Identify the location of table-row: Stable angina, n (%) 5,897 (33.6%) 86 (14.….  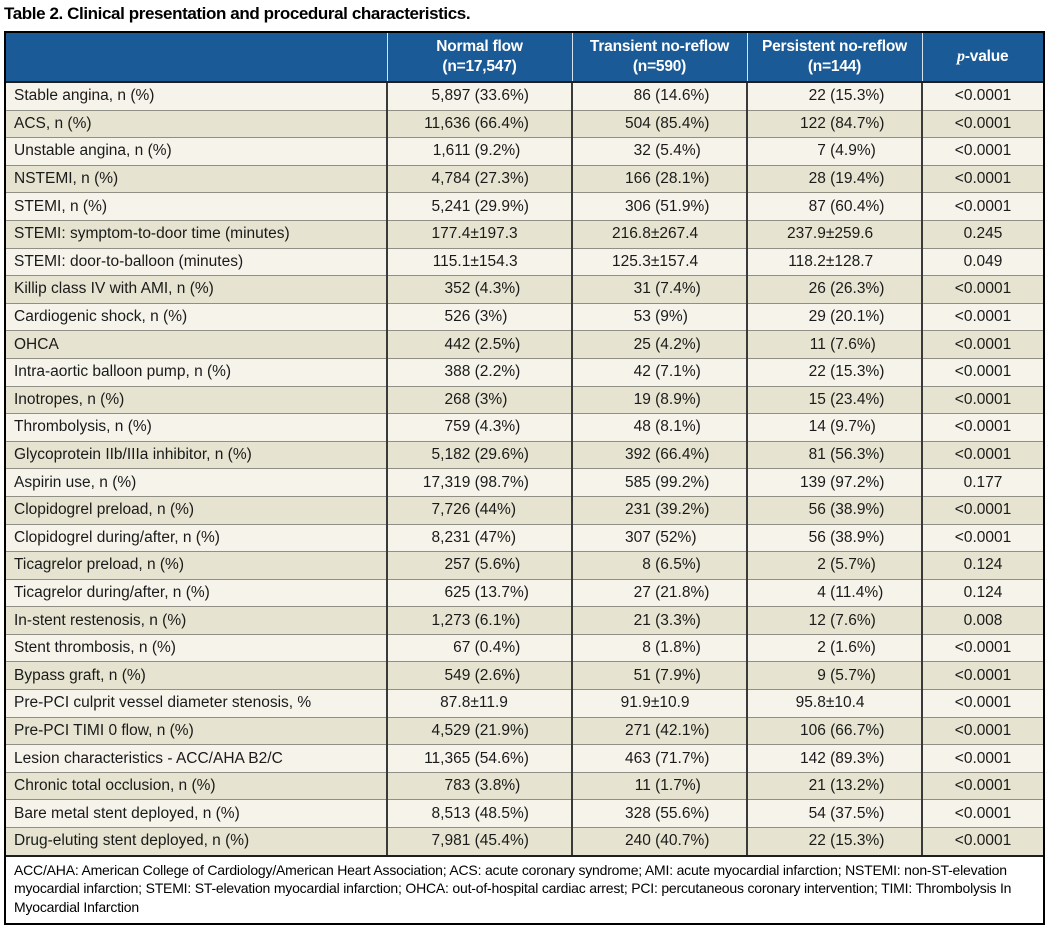
(524, 96).